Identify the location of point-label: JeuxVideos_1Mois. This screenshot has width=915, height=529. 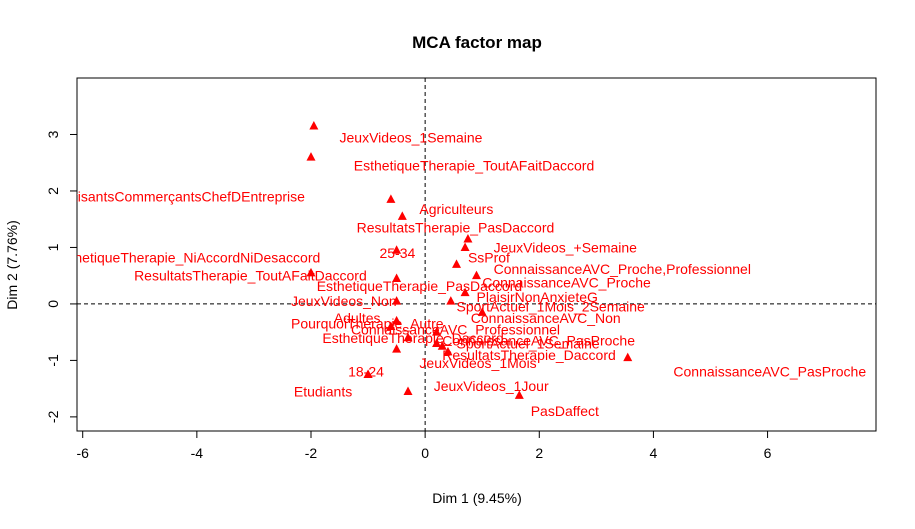
(477, 363).